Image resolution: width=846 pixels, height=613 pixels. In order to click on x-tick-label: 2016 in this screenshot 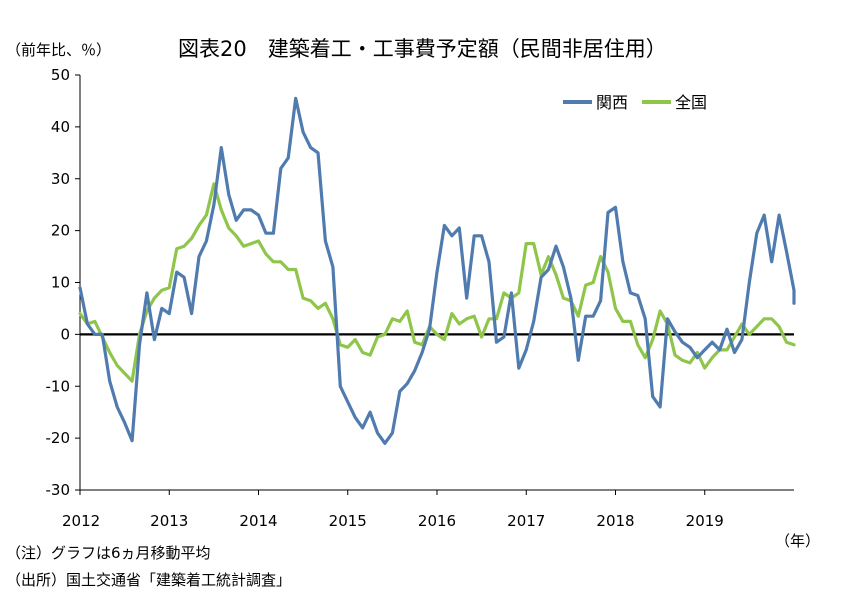, I will do `click(437, 521)`.